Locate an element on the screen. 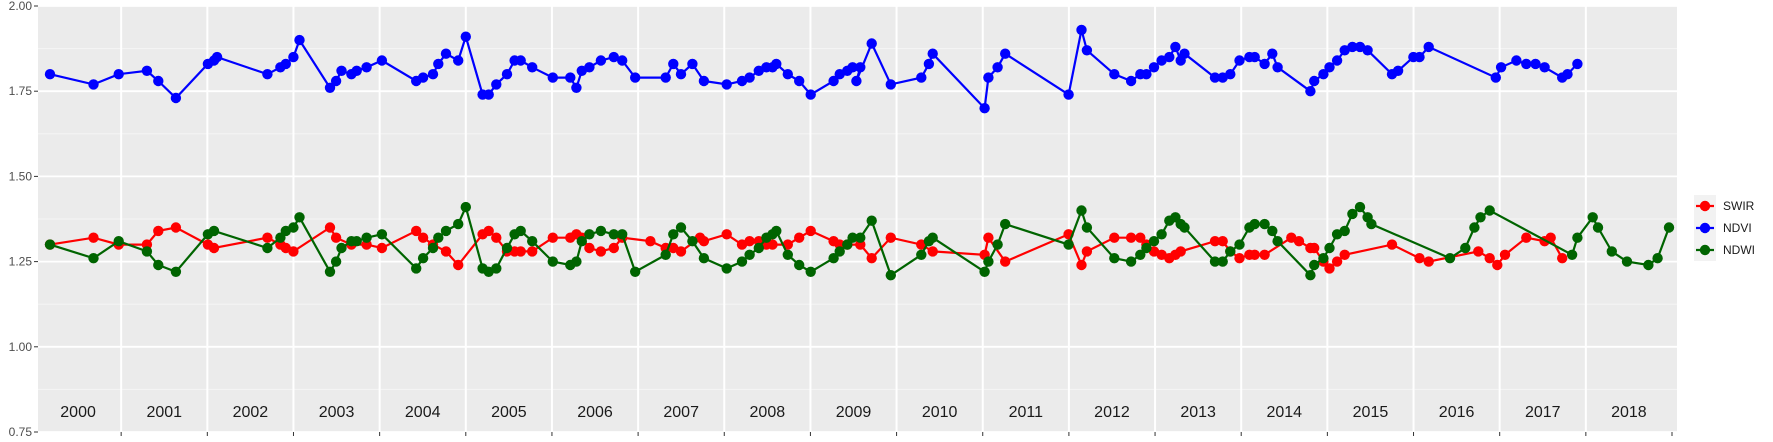 The width and height of the screenshot is (1773, 442). y-tick-label: 1.25 is located at coordinates (21, 262).